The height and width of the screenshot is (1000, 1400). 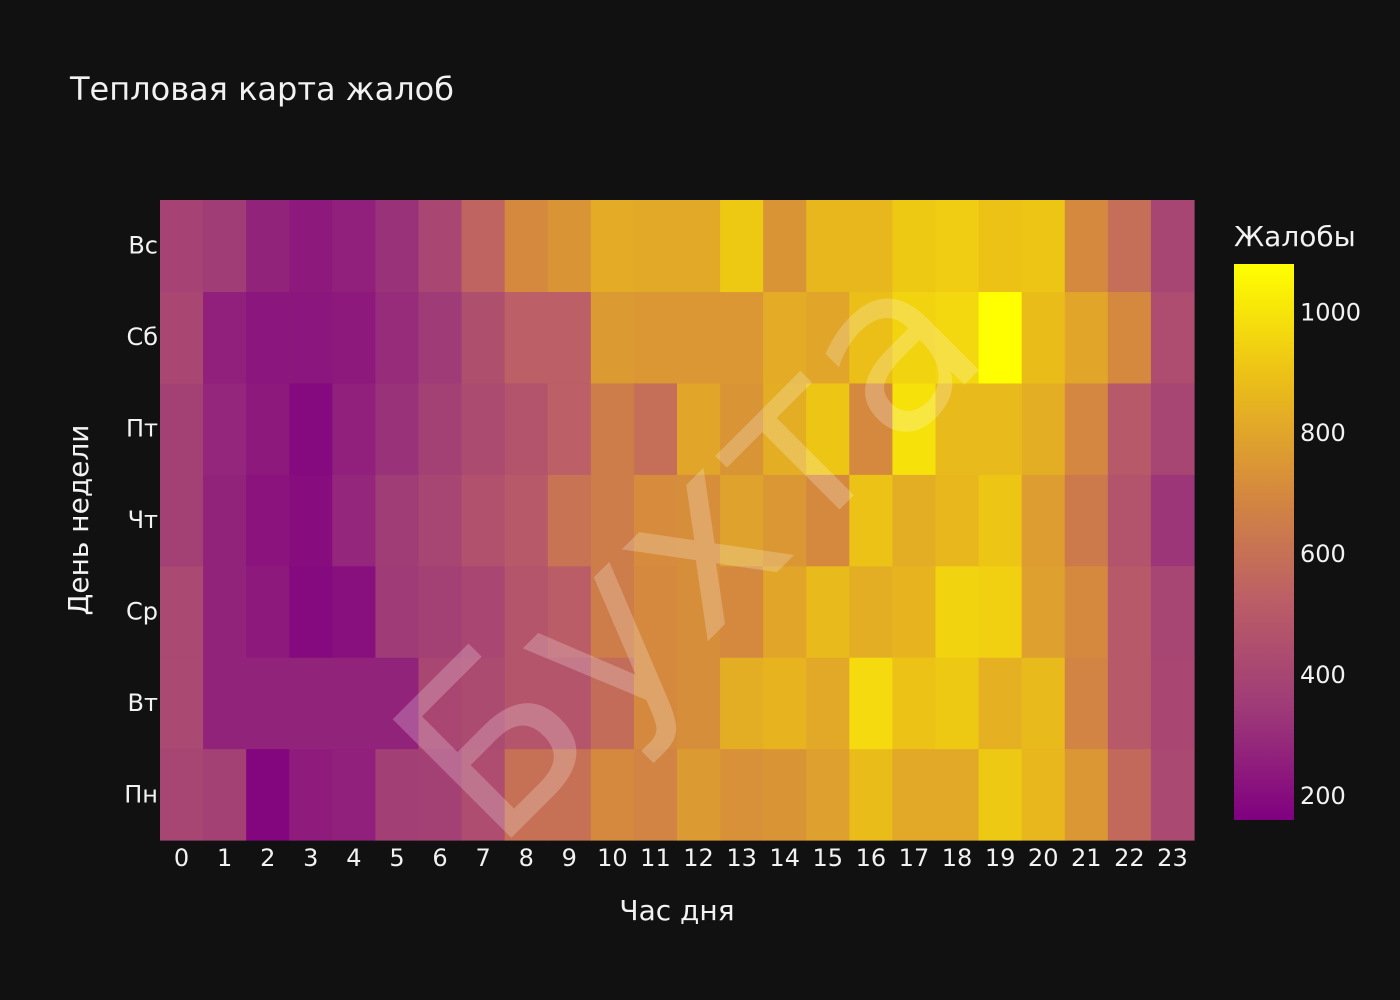 I want to click on heatmap-cell-Сб-16, so click(x=871, y=337).